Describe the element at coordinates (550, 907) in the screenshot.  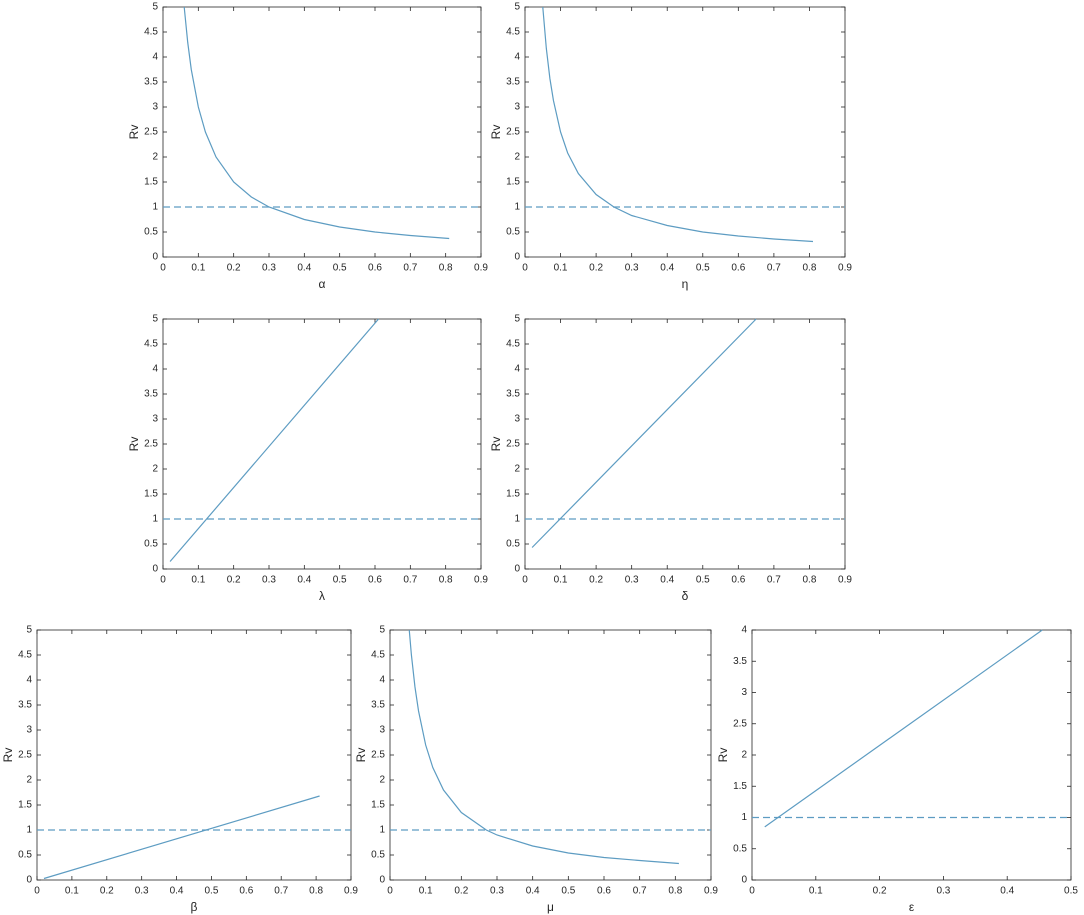
I see `x-axis-label: μ` at that location.